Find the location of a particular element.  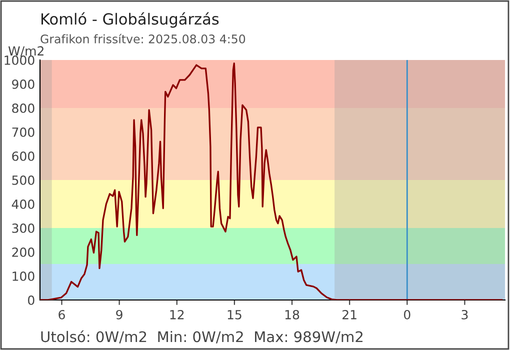

text: Utolsó: 0W/m2 Min: 0W/m2 Max: 989W/m2 is located at coordinates (201, 337).